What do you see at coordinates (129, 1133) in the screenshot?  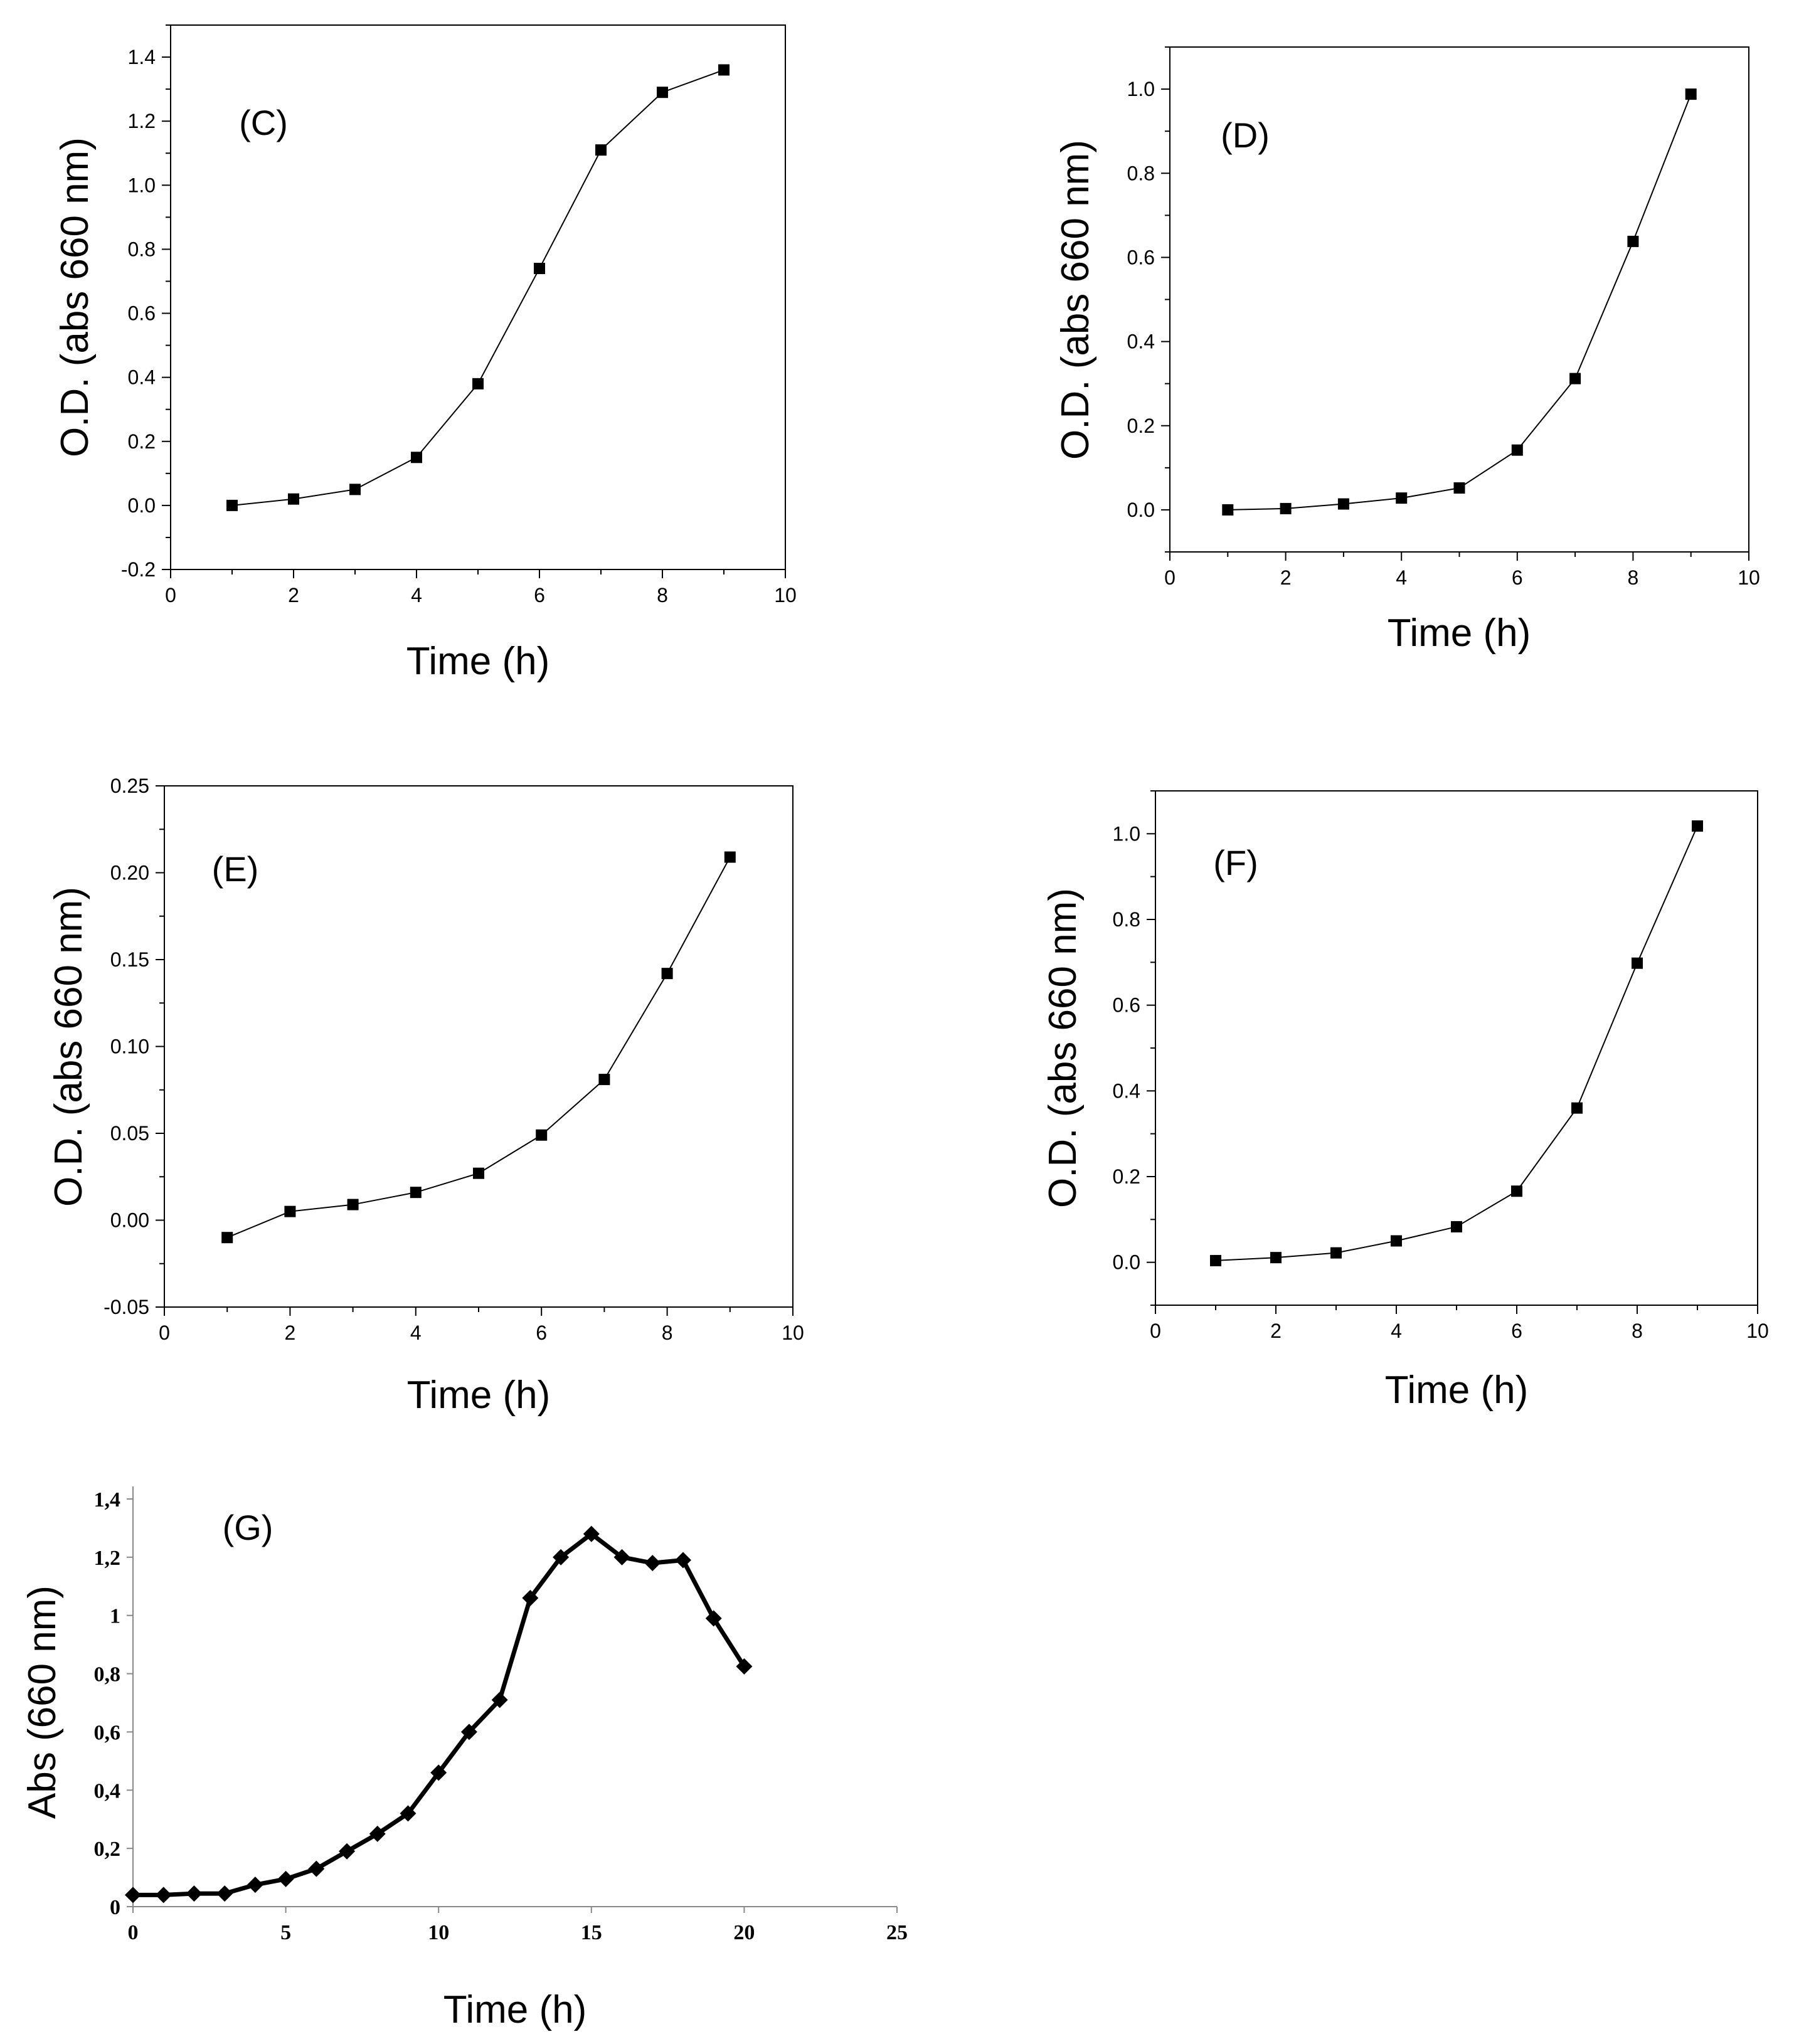 I see `y-tick-label: 0.05` at bounding box center [129, 1133].